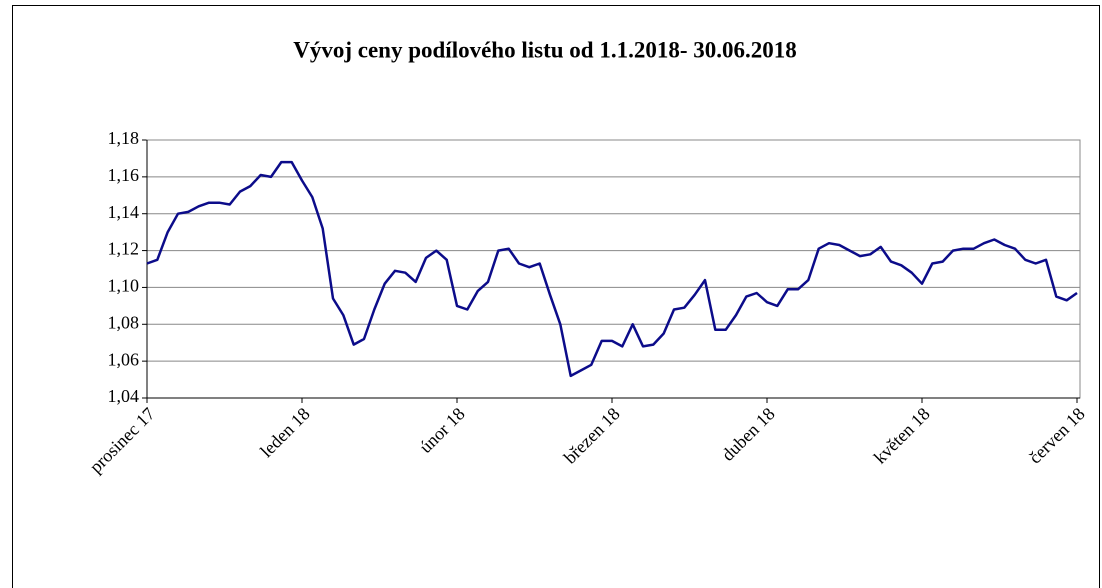  What do you see at coordinates (124, 396) in the screenshot?
I see `y-tick-label: 1,04` at bounding box center [124, 396].